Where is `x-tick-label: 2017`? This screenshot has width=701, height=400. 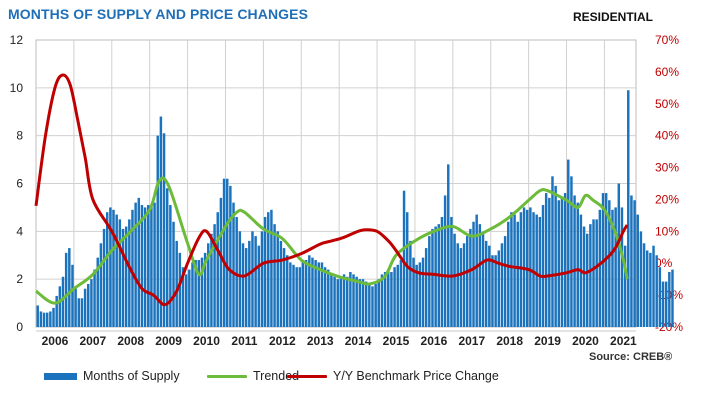 x-tick-label: 2017 is located at coordinates (471, 341).